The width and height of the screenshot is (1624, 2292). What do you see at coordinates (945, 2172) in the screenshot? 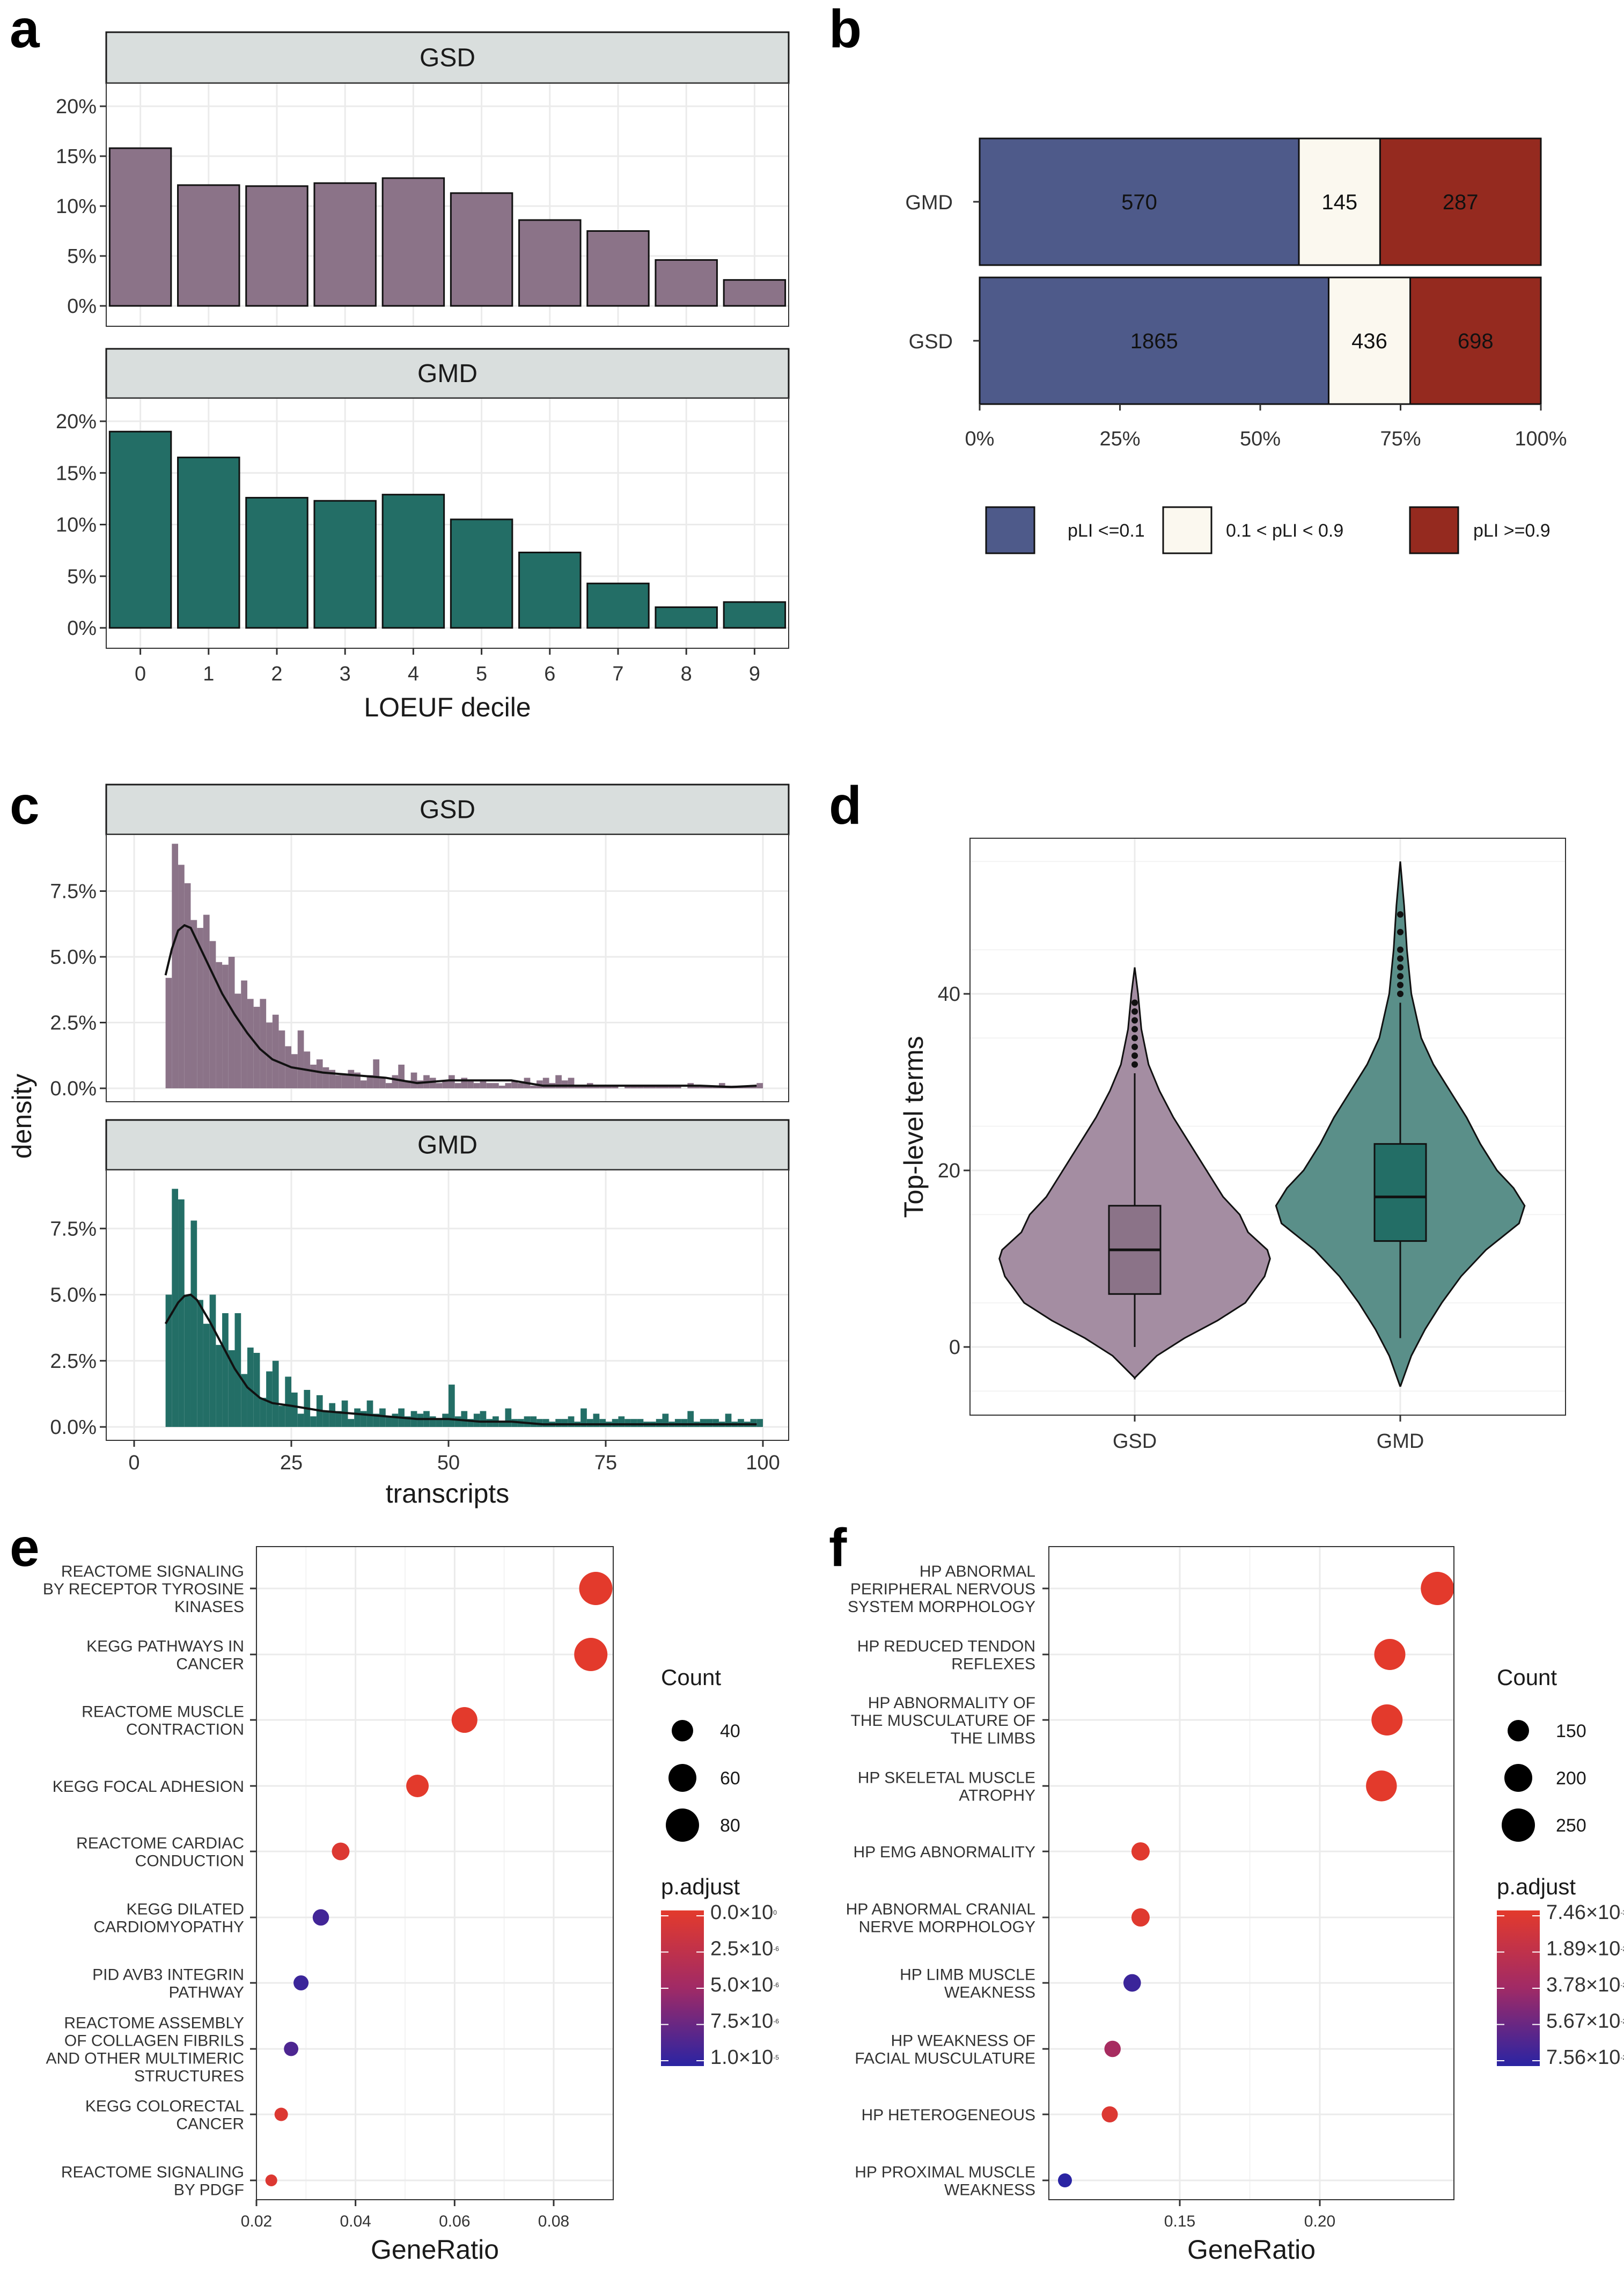
I see `term-label-f: HP PROXIMAL MUSCLE` at bounding box center [945, 2172].